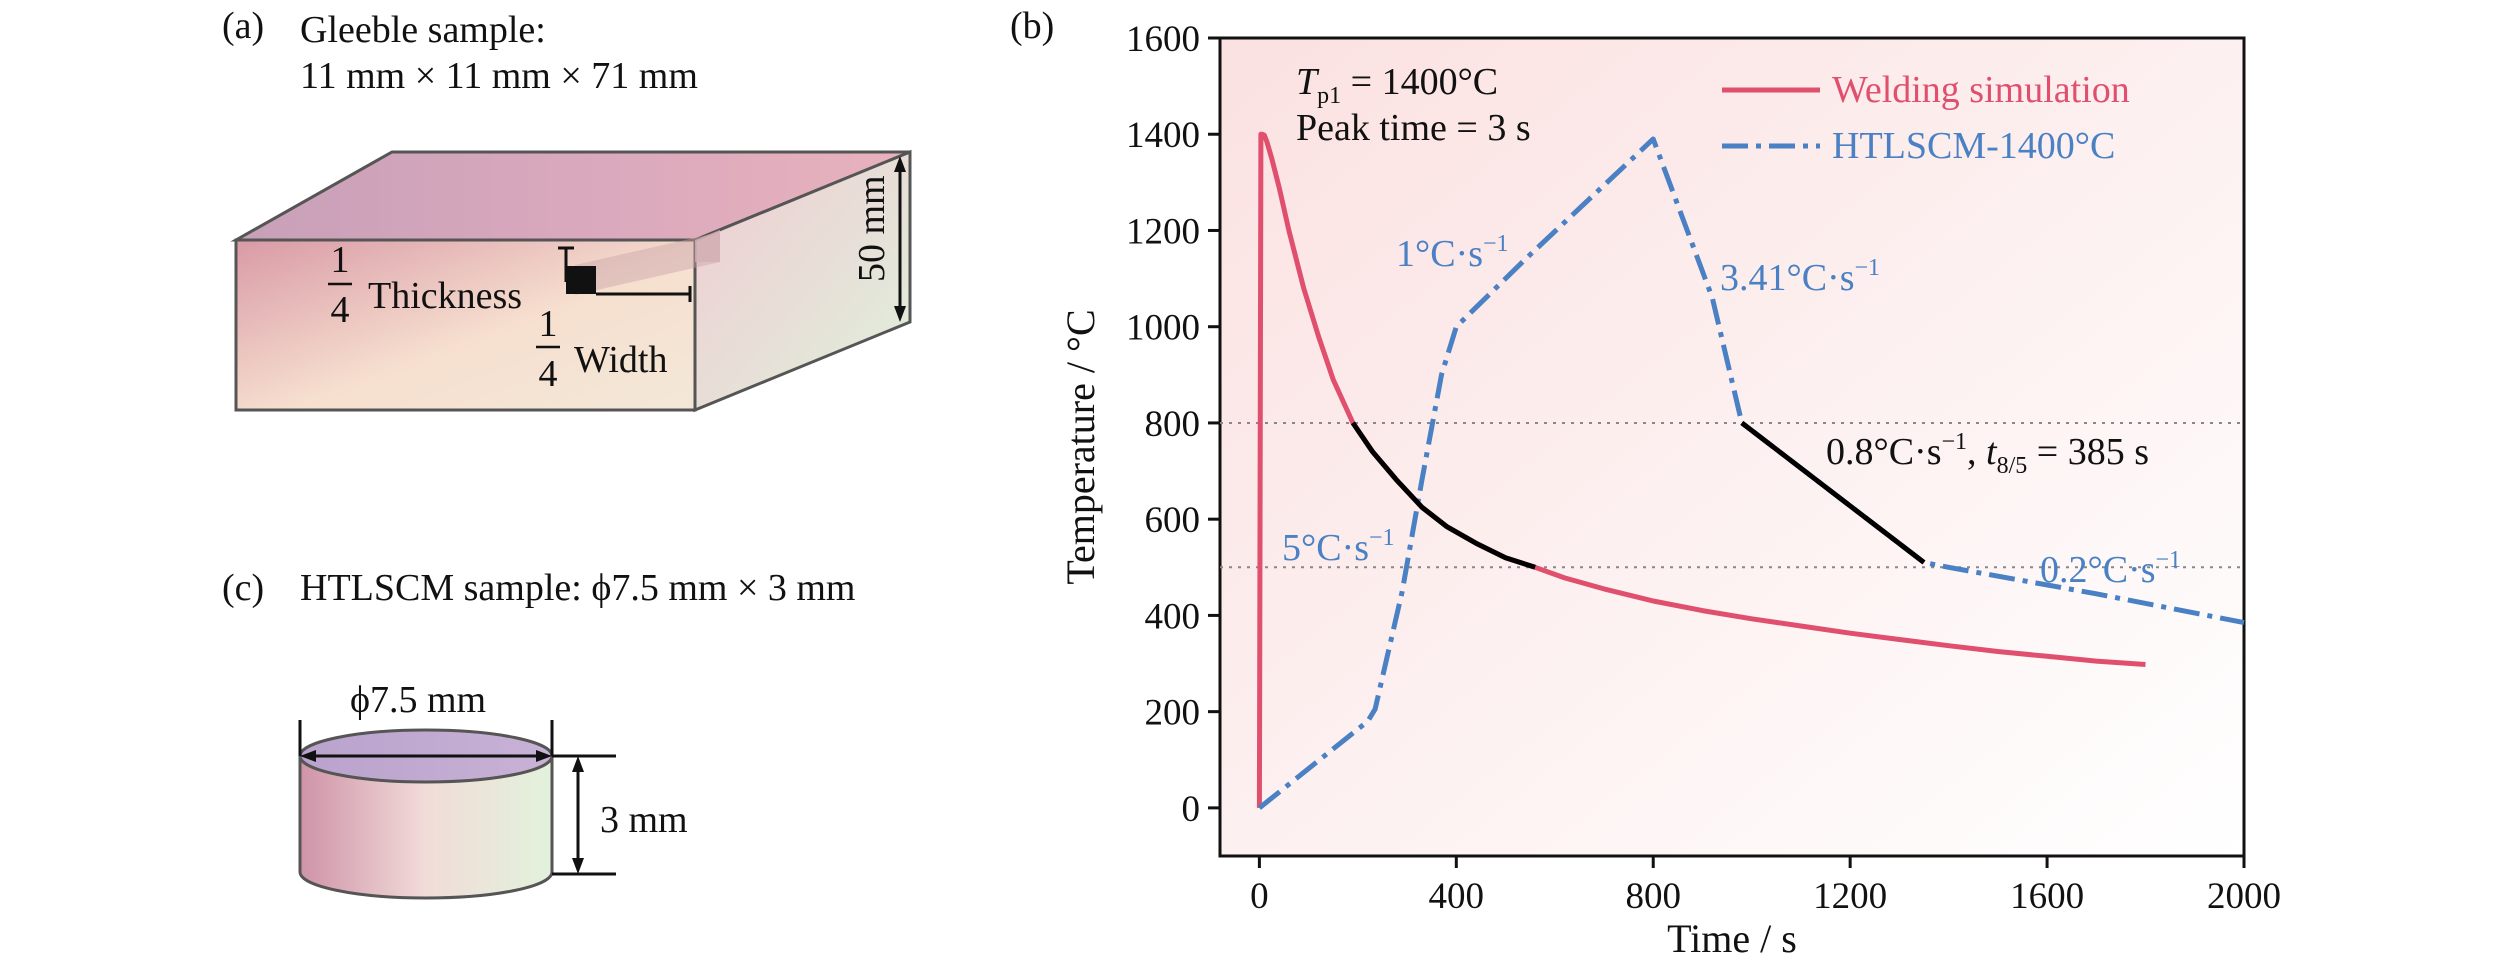 This screenshot has height=967, width=2520. What do you see at coordinates (1926, 118) in the screenshot?
I see `legend: Welding simulation HTLSCM-1400°C` at bounding box center [1926, 118].